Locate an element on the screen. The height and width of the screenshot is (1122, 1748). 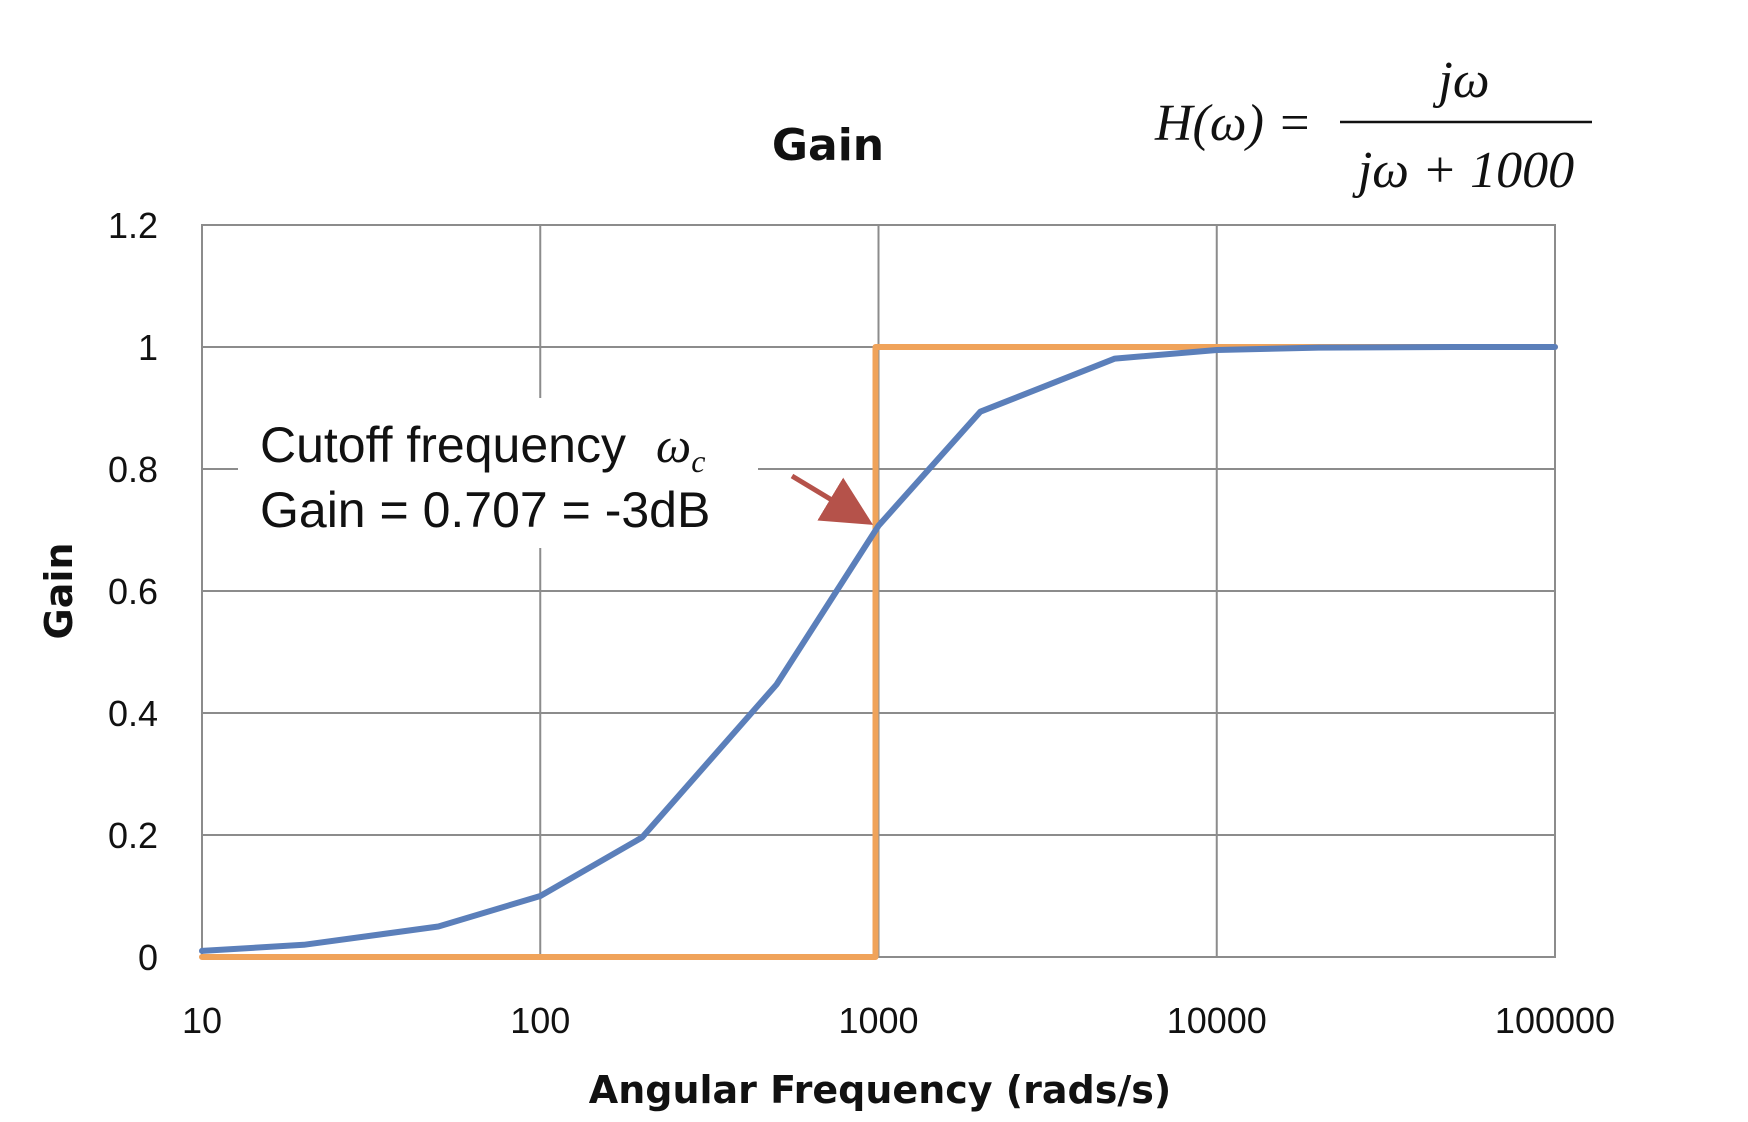
y-tick-label: 0.4 is located at coordinates (133, 713).